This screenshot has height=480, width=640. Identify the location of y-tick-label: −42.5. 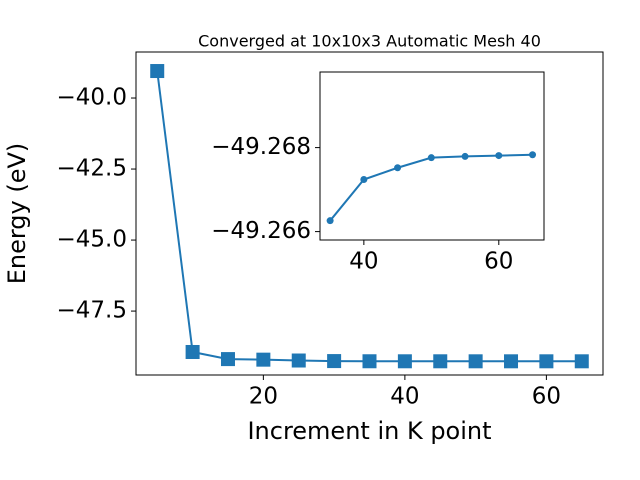
(92, 169).